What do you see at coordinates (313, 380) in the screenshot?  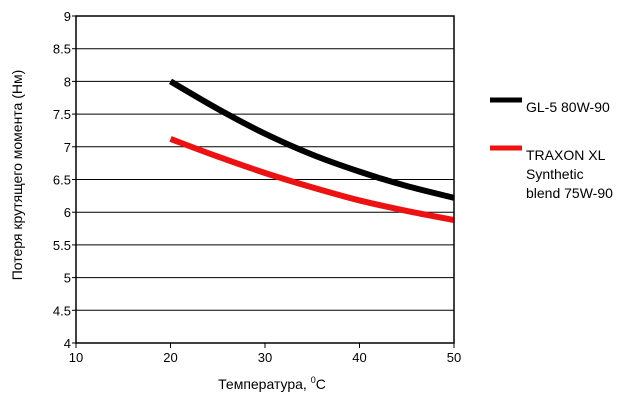 I see `x-axis-unit-superscript: 0` at bounding box center [313, 380].